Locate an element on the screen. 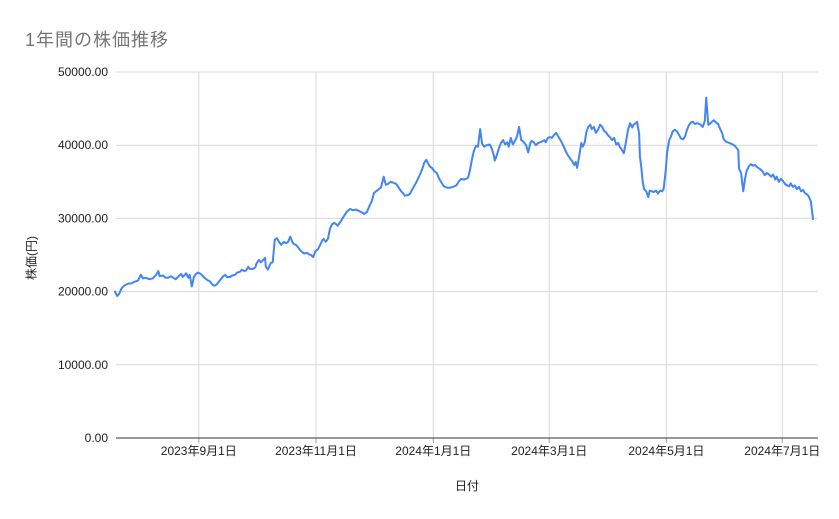 Image resolution: width=839 pixels, height=519 pixels. y-tick-label: 30000.00 is located at coordinates (83, 218).